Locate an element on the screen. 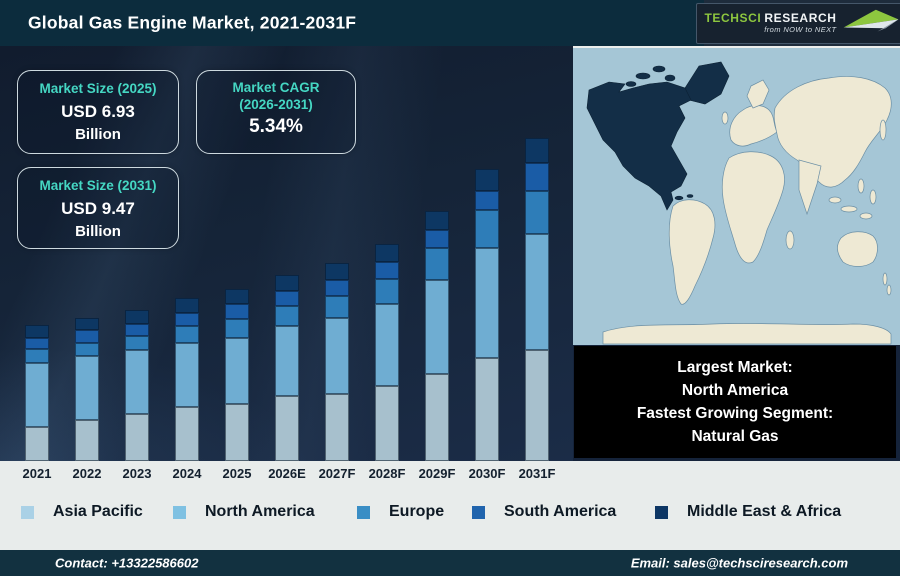  stat-box-market-size-2025: Market Size (2025) USD 6.93 Billion is located at coordinates (98, 112).